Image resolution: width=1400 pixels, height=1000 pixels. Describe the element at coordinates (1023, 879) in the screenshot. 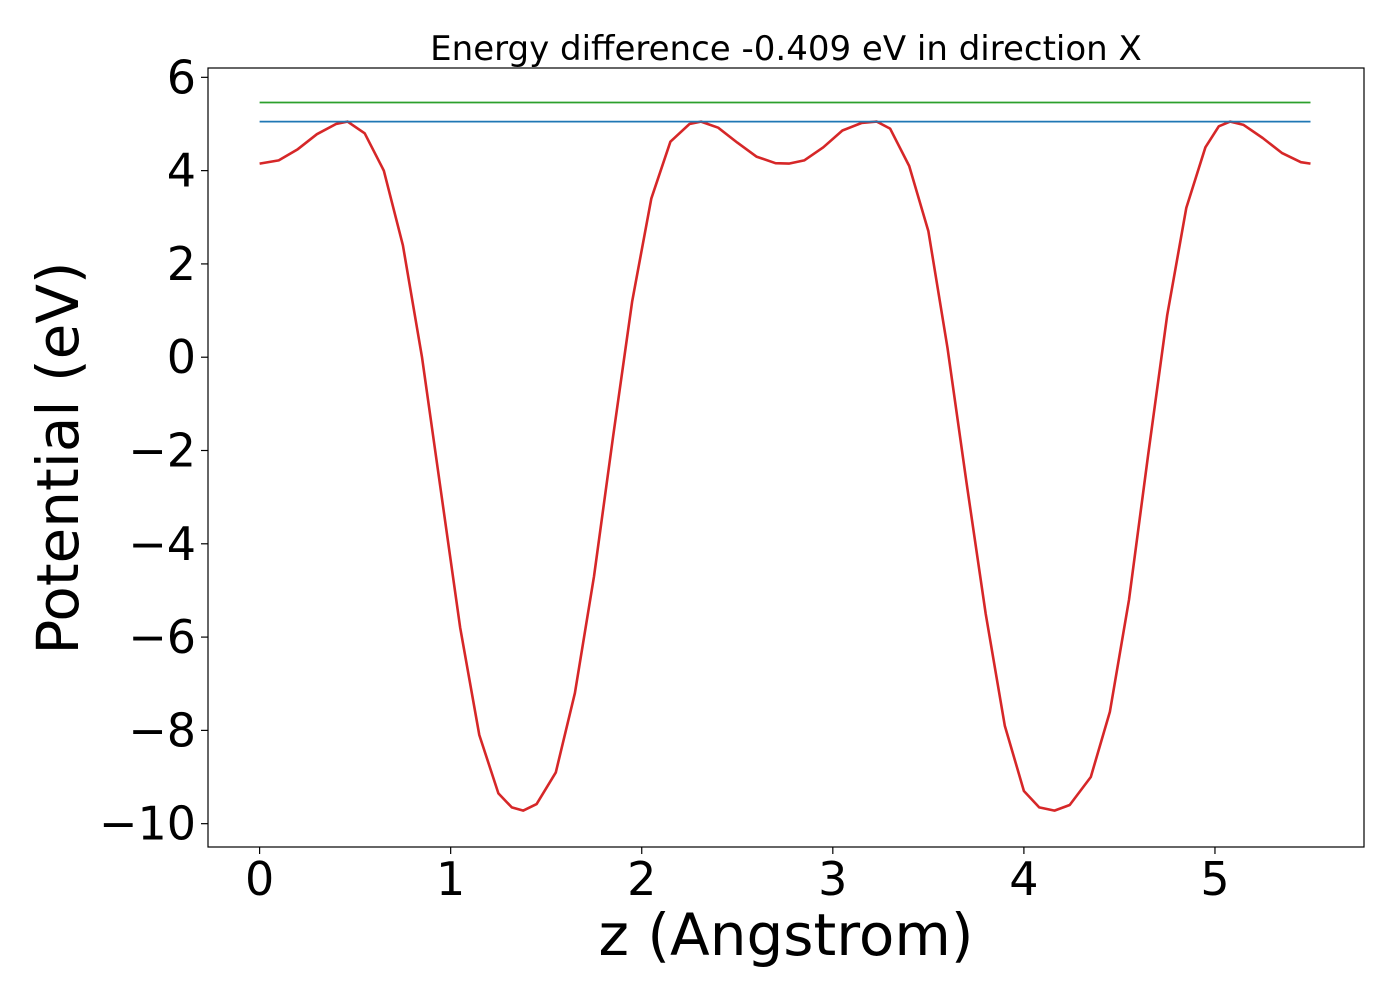

I see `x-tick-label: 4` at that location.